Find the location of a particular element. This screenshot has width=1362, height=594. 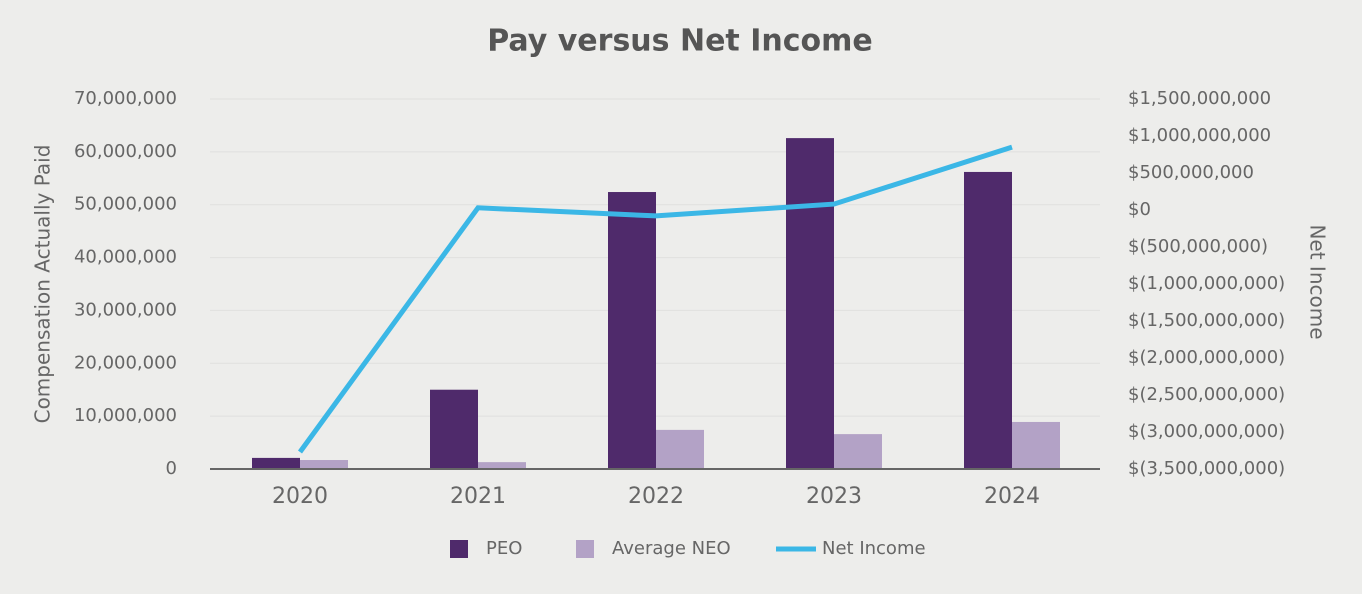

y-tick-label: 0 is located at coordinates (171, 468).